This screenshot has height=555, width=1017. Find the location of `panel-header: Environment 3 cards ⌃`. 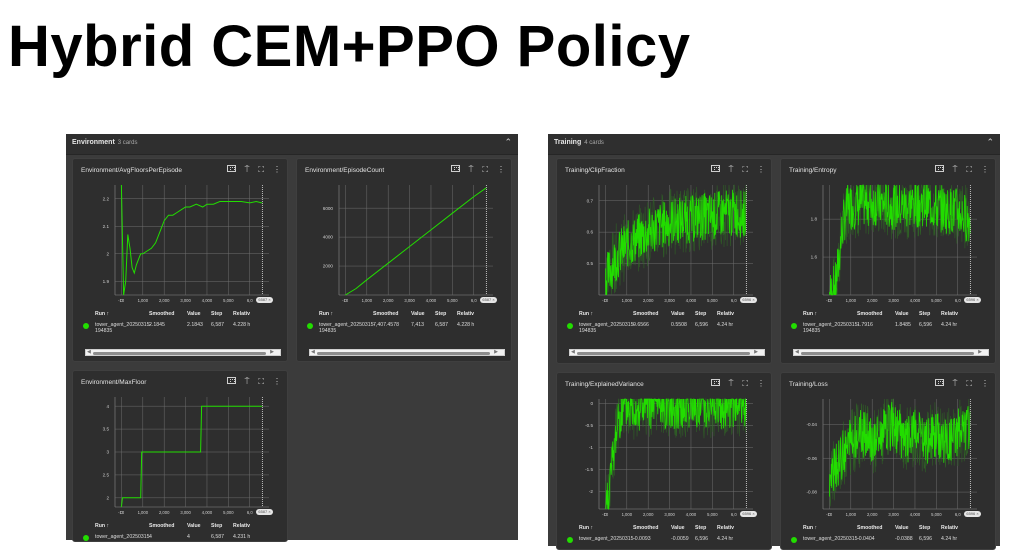

panel-header: Environment 3 cards ⌃ is located at coordinates (292, 144).